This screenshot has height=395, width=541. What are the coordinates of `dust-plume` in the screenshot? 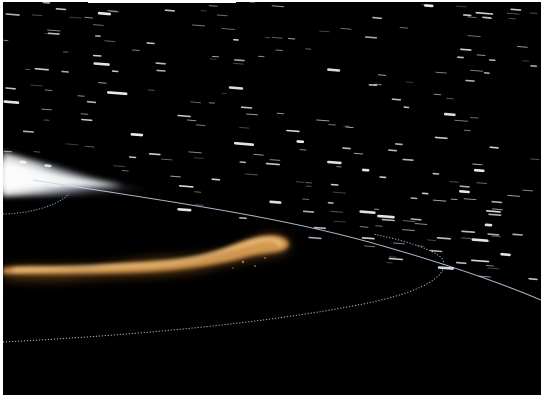 It's located at (146, 257).